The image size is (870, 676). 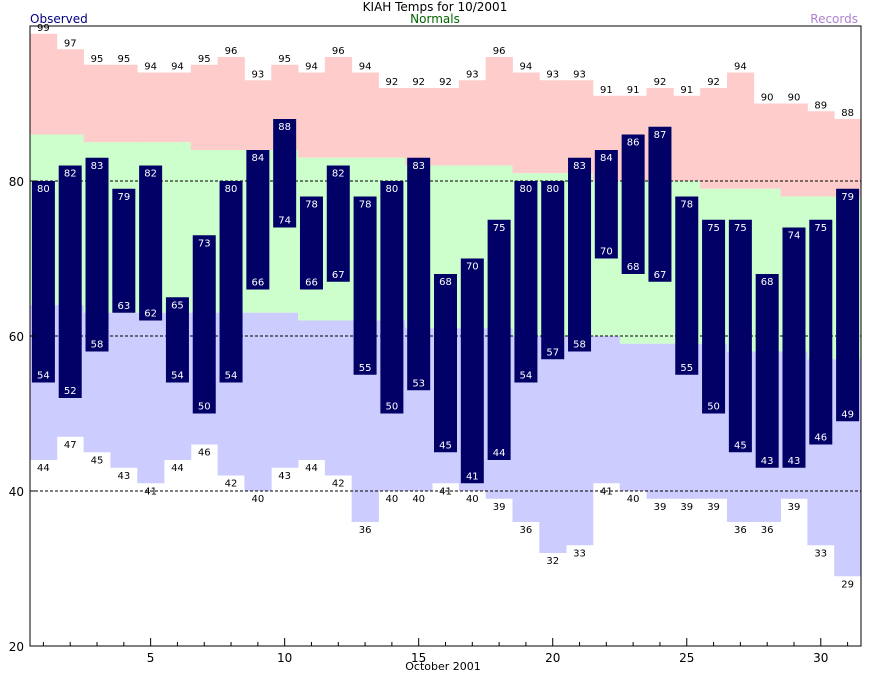 What do you see at coordinates (767, 98) in the screenshot?
I see `record-high-label: 90` at bounding box center [767, 98].